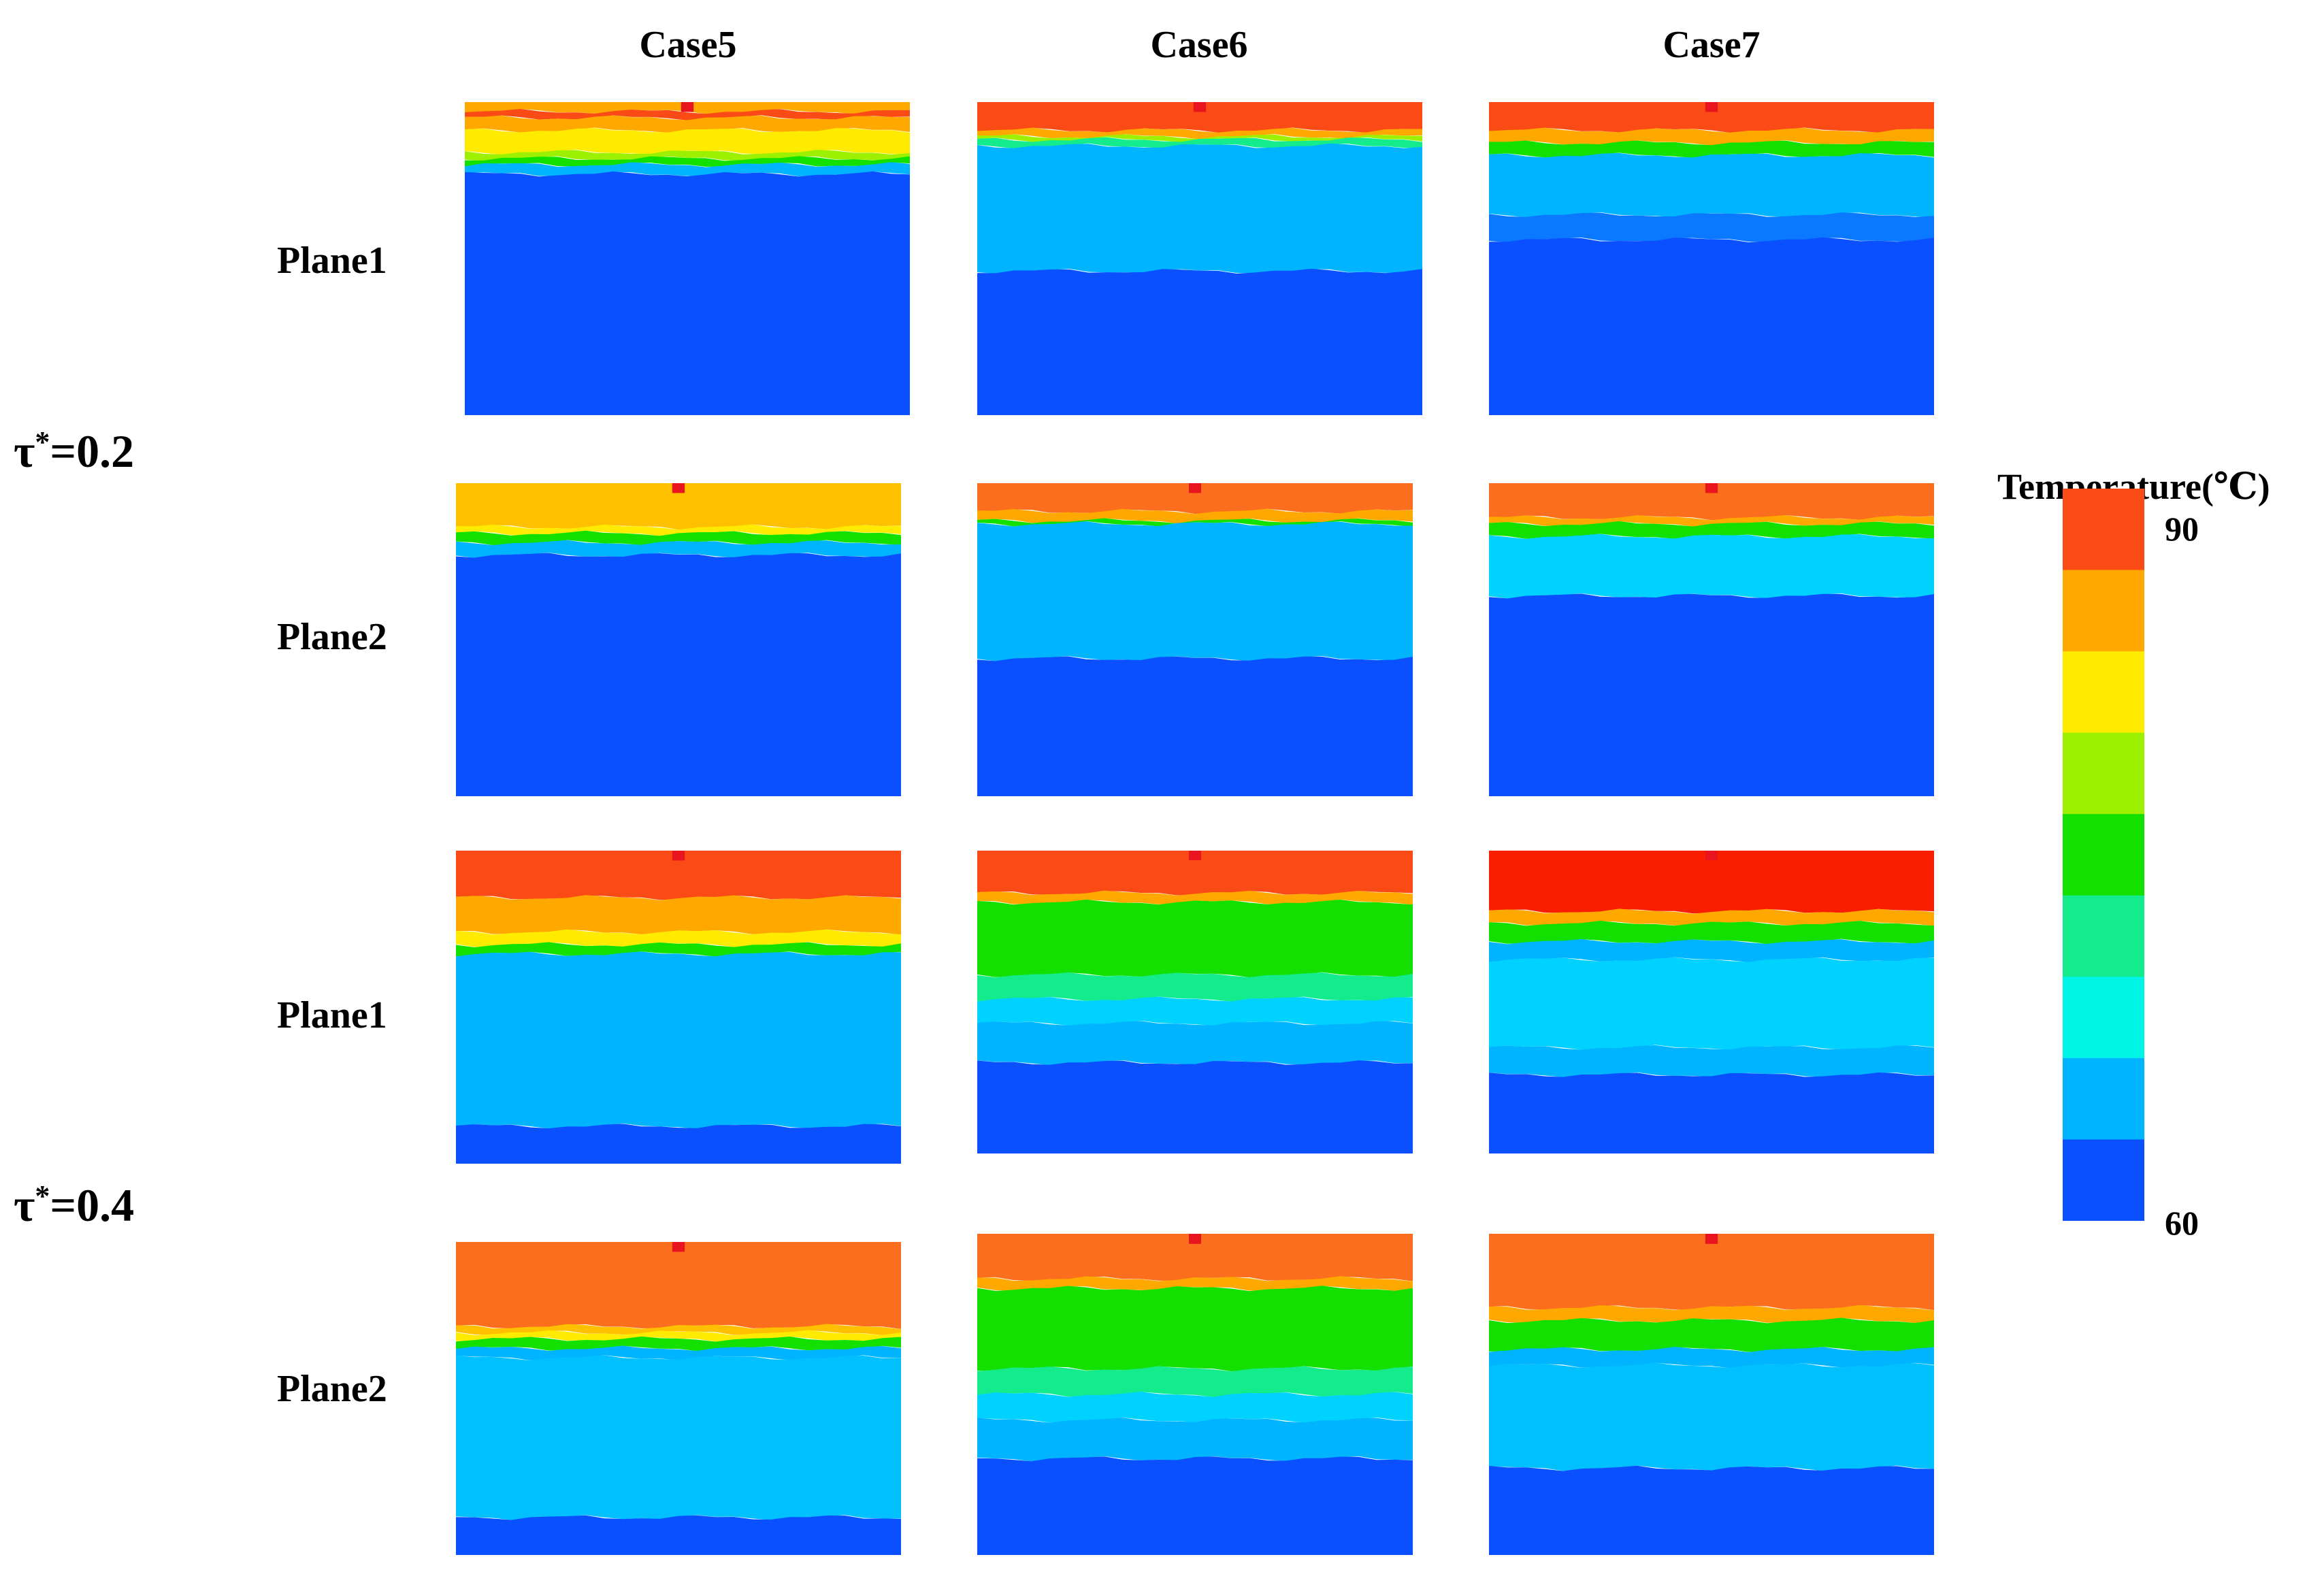 The width and height of the screenshot is (2324, 1572). What do you see at coordinates (2182, 1223) in the screenshot?
I see `colorbar-min-label: 60` at bounding box center [2182, 1223].